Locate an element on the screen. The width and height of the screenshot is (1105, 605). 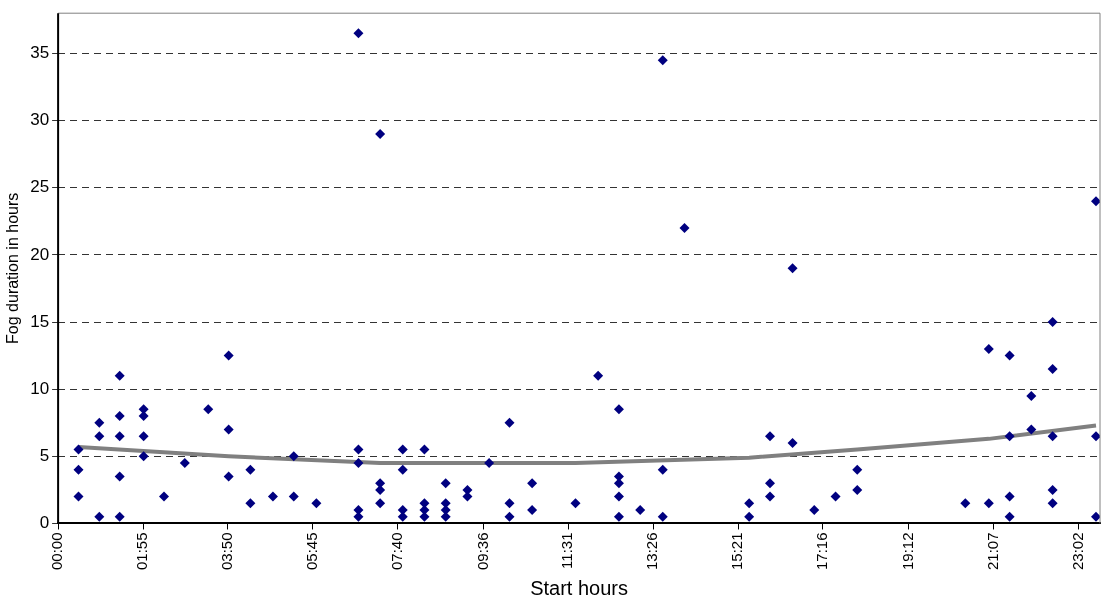
y-tick-label: 20 is located at coordinates (40, 254).